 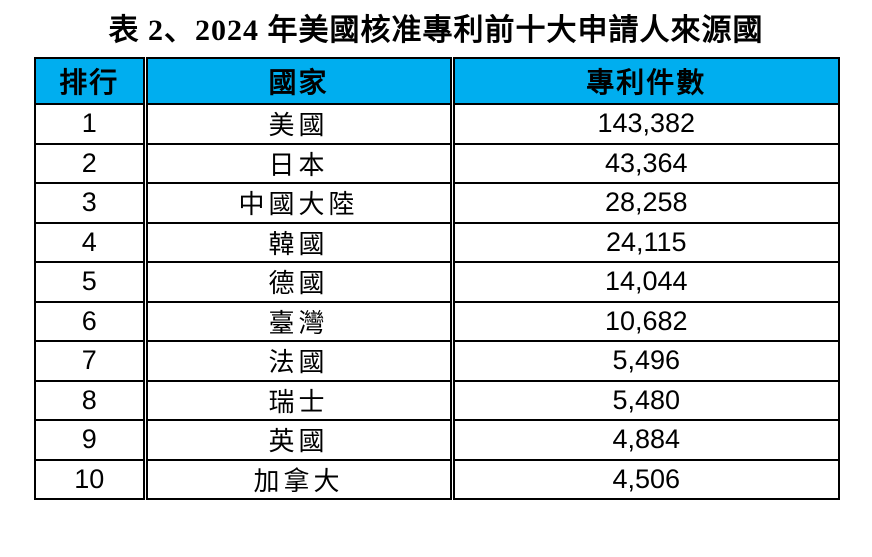 What do you see at coordinates (298, 282) in the screenshot?
I see `country-cell: 德國` at bounding box center [298, 282].